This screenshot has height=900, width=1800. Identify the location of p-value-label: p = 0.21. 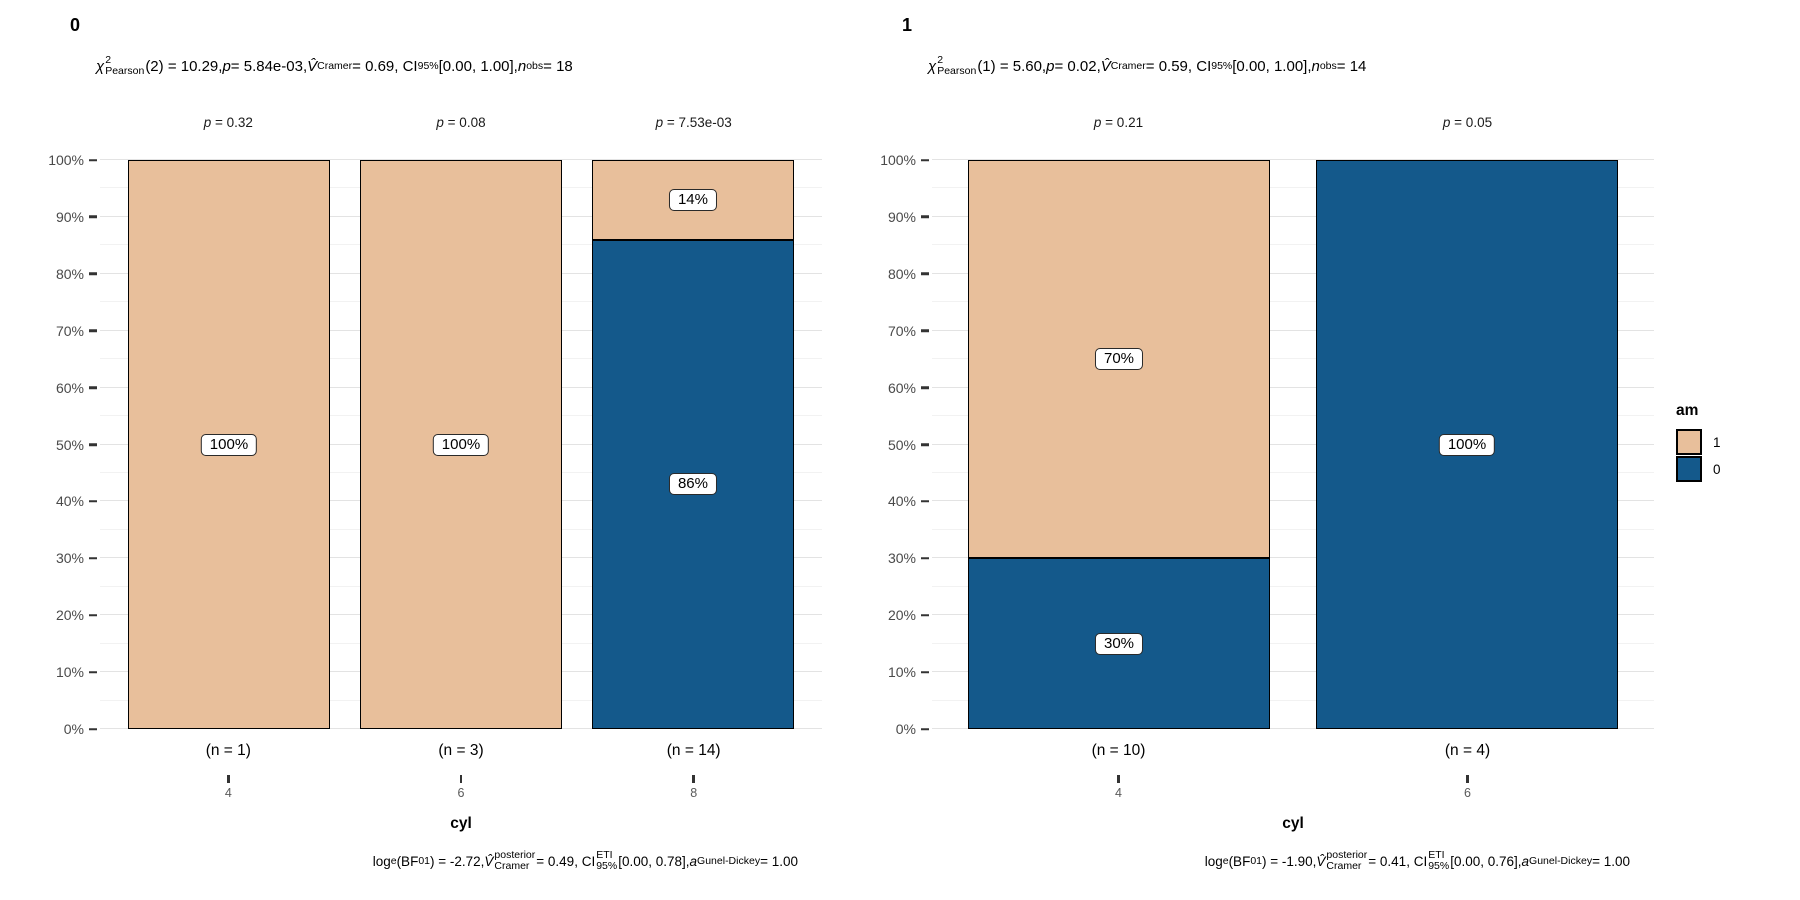
(1118, 122).